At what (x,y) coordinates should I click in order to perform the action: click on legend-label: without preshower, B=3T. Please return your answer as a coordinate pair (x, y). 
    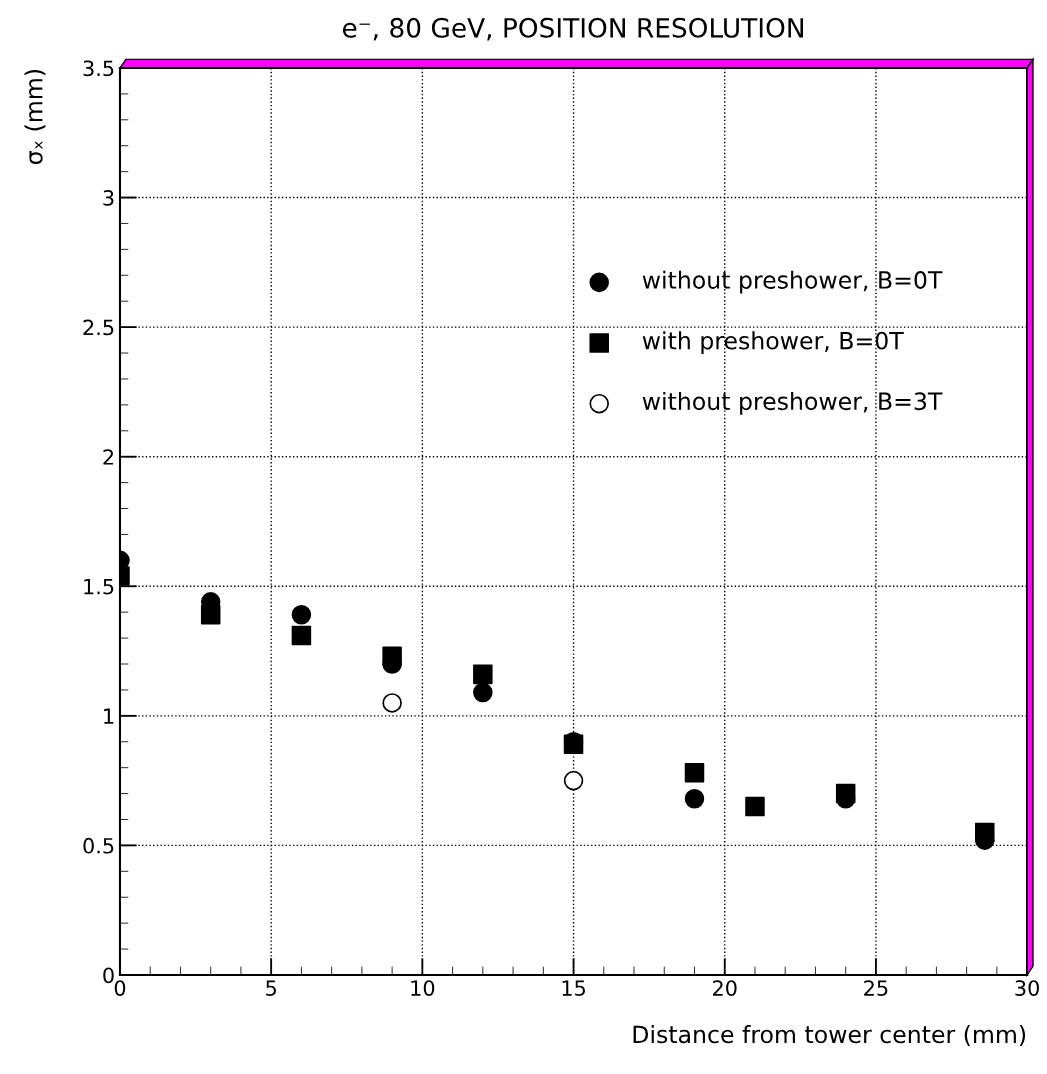
    Looking at the image, I should click on (792, 403).